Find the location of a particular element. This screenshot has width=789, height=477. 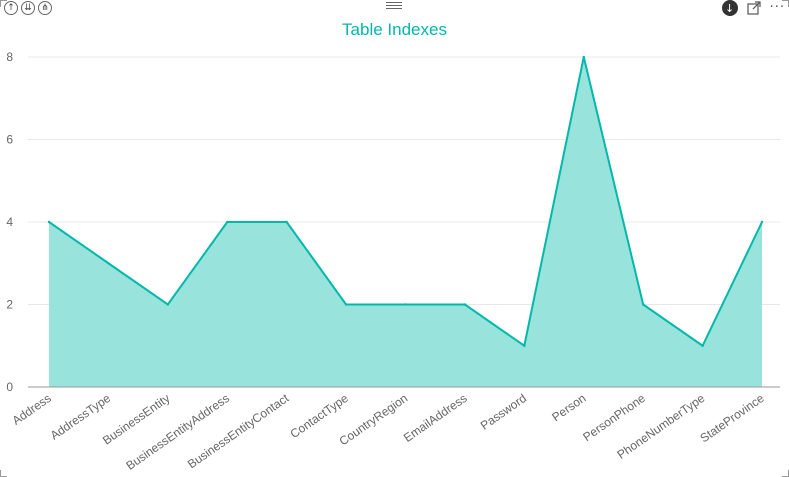

x-tick-label: Address is located at coordinates (32, 409).